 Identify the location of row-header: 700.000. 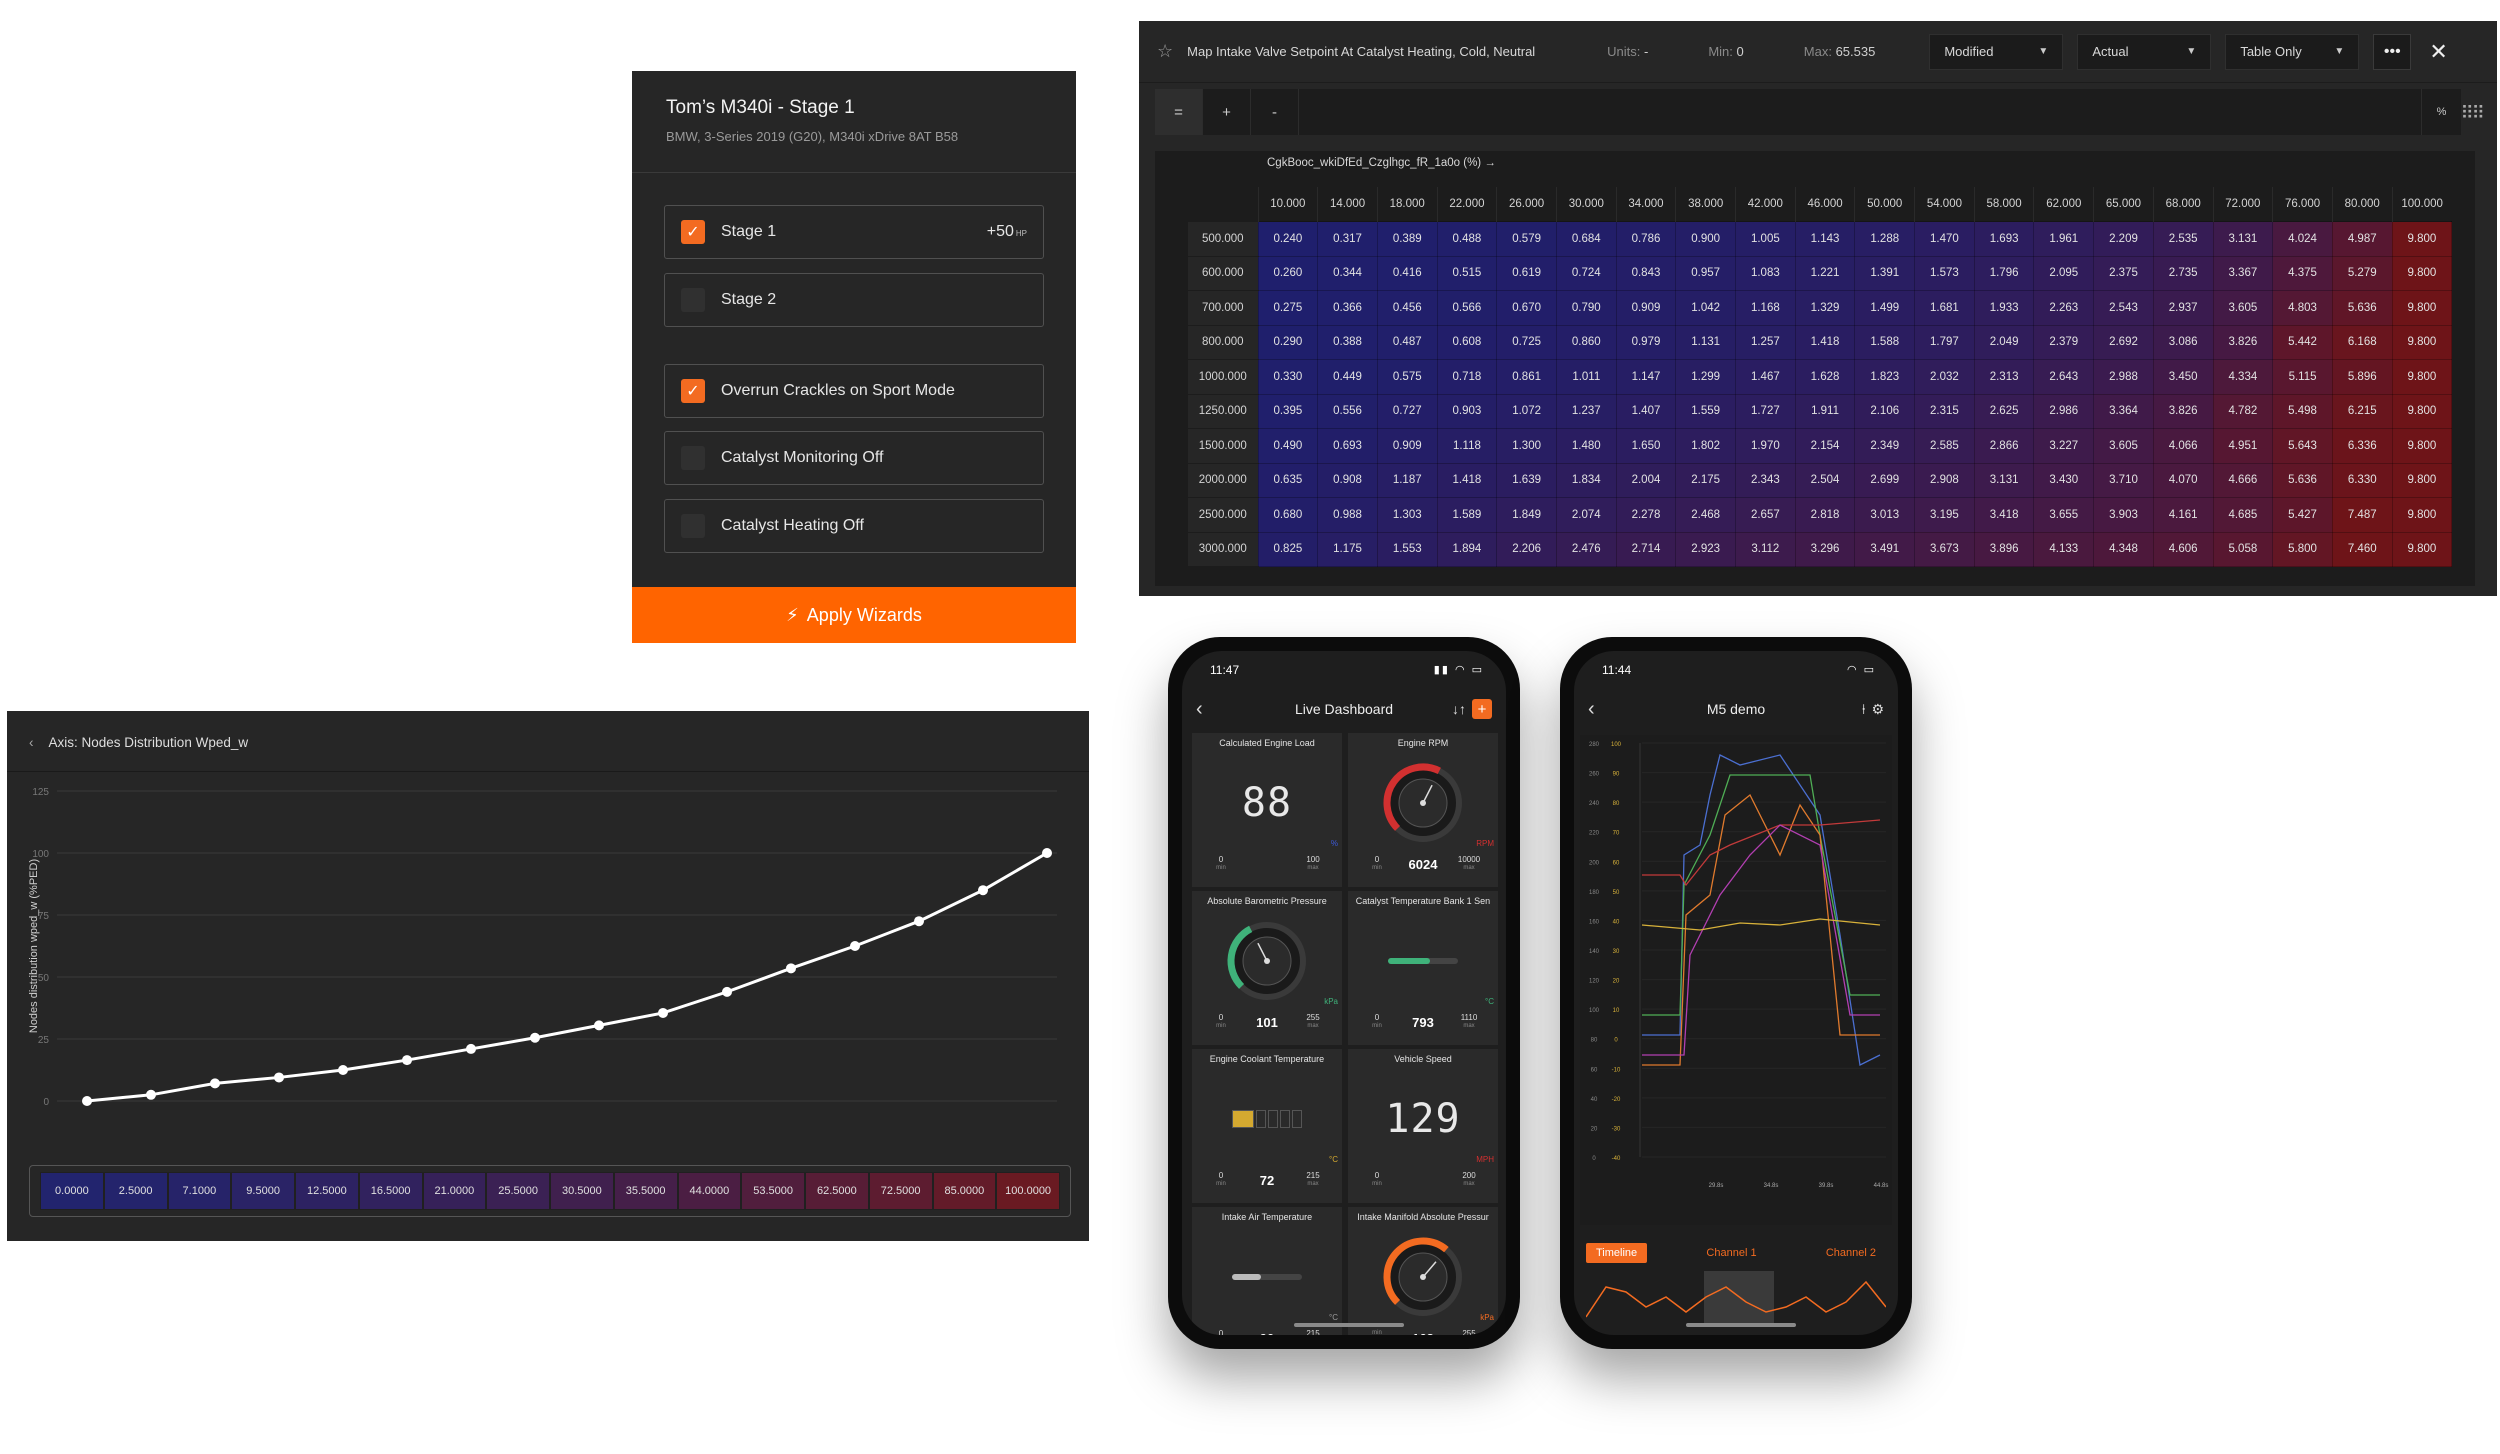
(1223, 308).